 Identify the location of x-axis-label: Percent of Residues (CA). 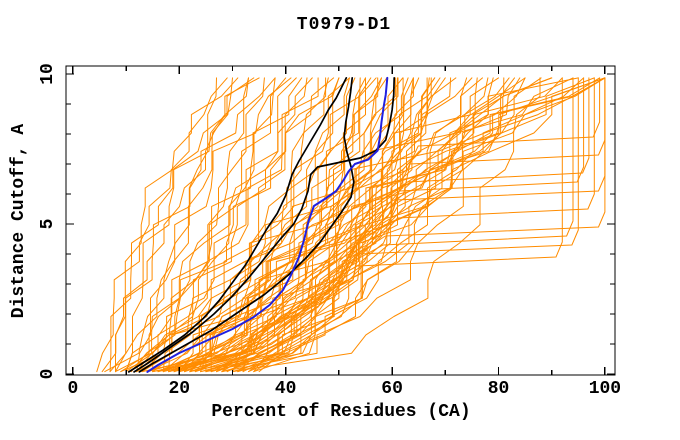
(341, 412).